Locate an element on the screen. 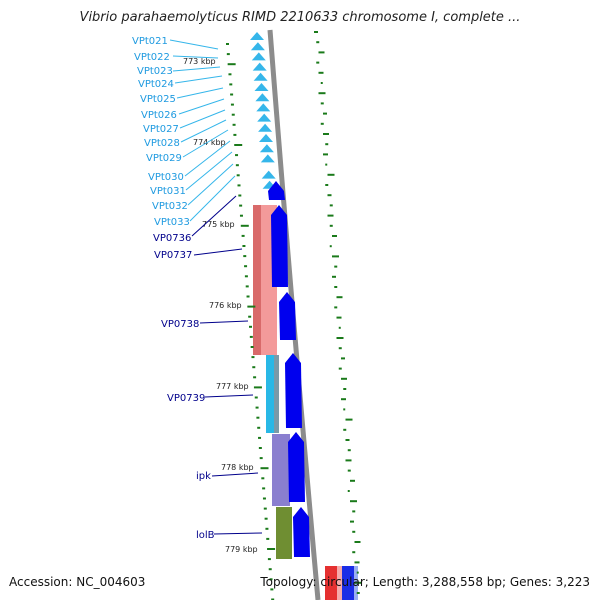 This screenshot has width=600, height=600. leader-vpt022 is located at coordinates (195, 57).